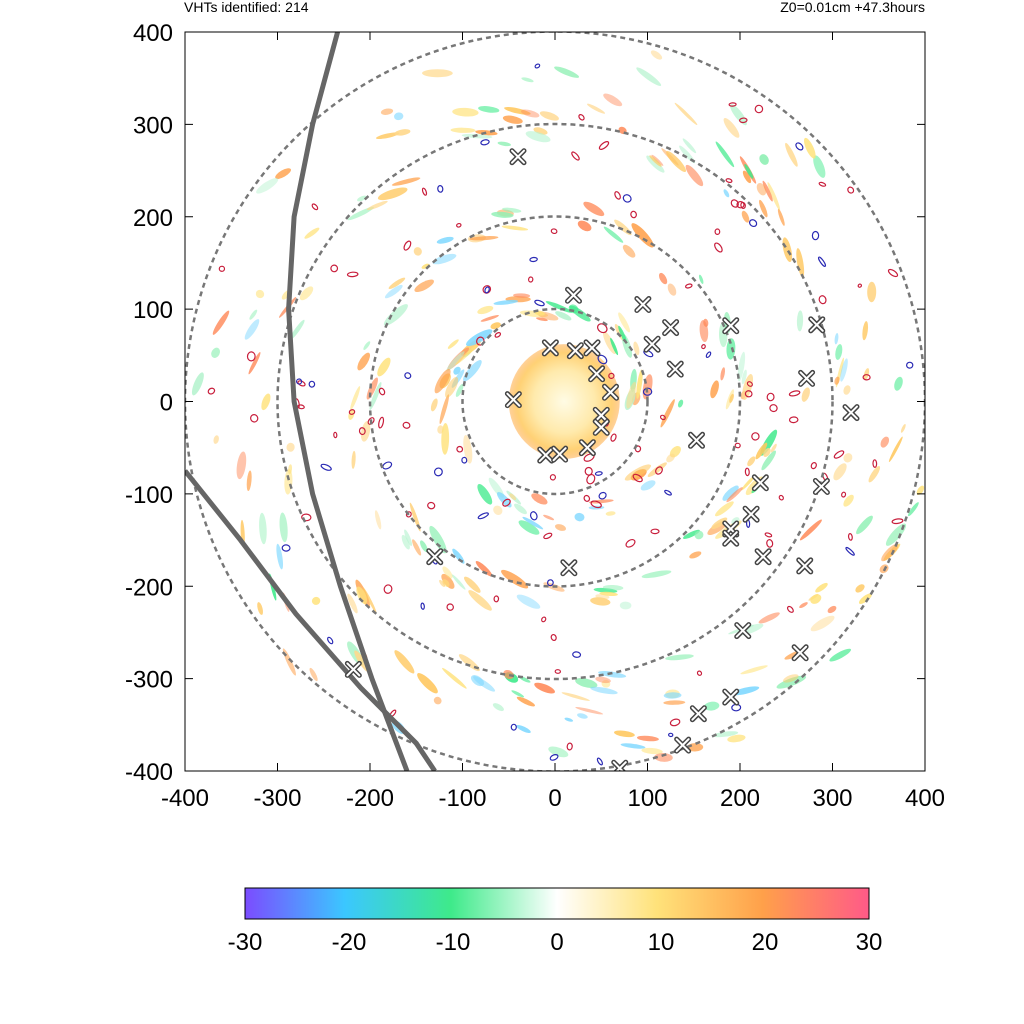 The height and width of the screenshot is (1024, 1024). What do you see at coordinates (245, 942) in the screenshot?
I see `colorbar-tick-label: -30` at bounding box center [245, 942].